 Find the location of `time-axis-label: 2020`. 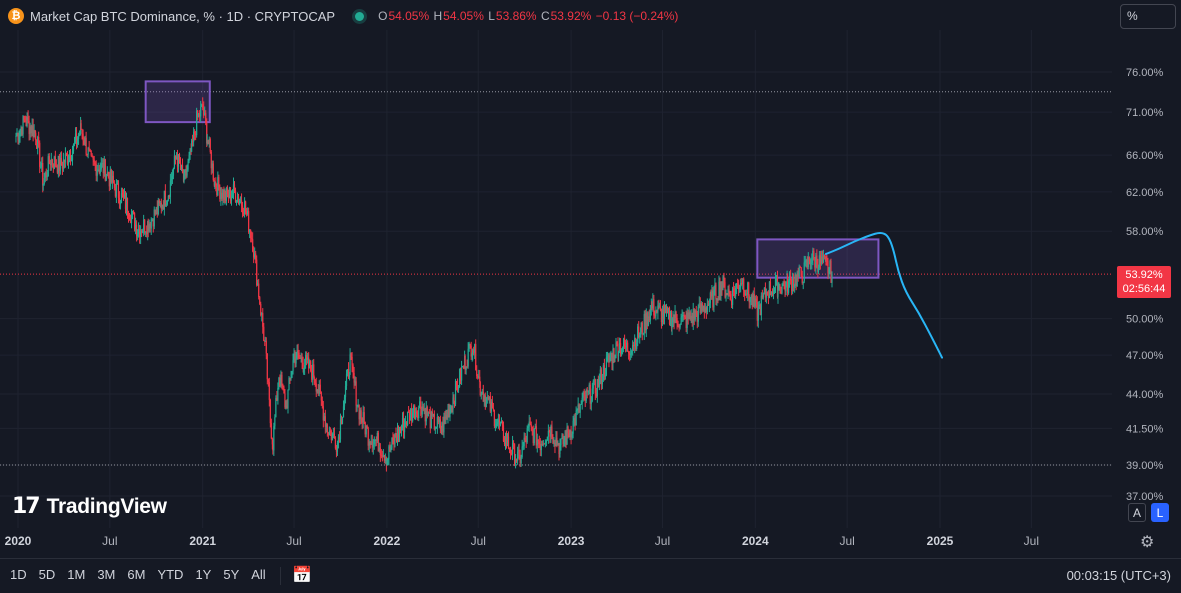

time-axis-label: 2020 is located at coordinates (18, 541).